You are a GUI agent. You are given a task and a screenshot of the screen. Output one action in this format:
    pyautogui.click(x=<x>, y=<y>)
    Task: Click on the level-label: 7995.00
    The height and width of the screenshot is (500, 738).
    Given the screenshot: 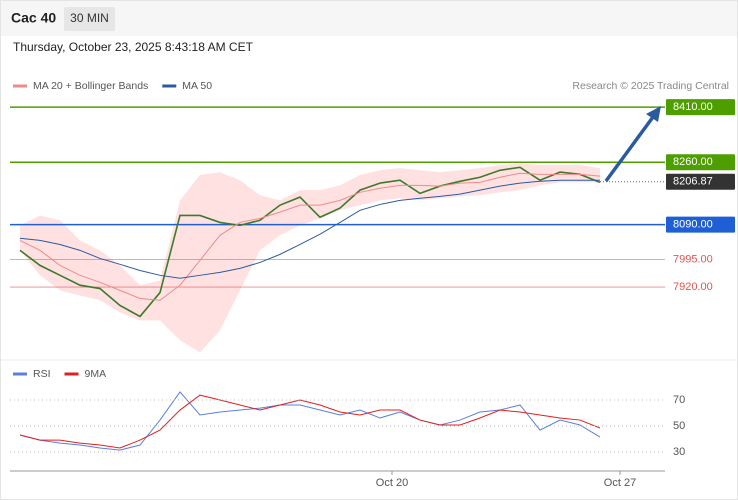 What is the action you would take?
    pyautogui.click(x=693, y=259)
    